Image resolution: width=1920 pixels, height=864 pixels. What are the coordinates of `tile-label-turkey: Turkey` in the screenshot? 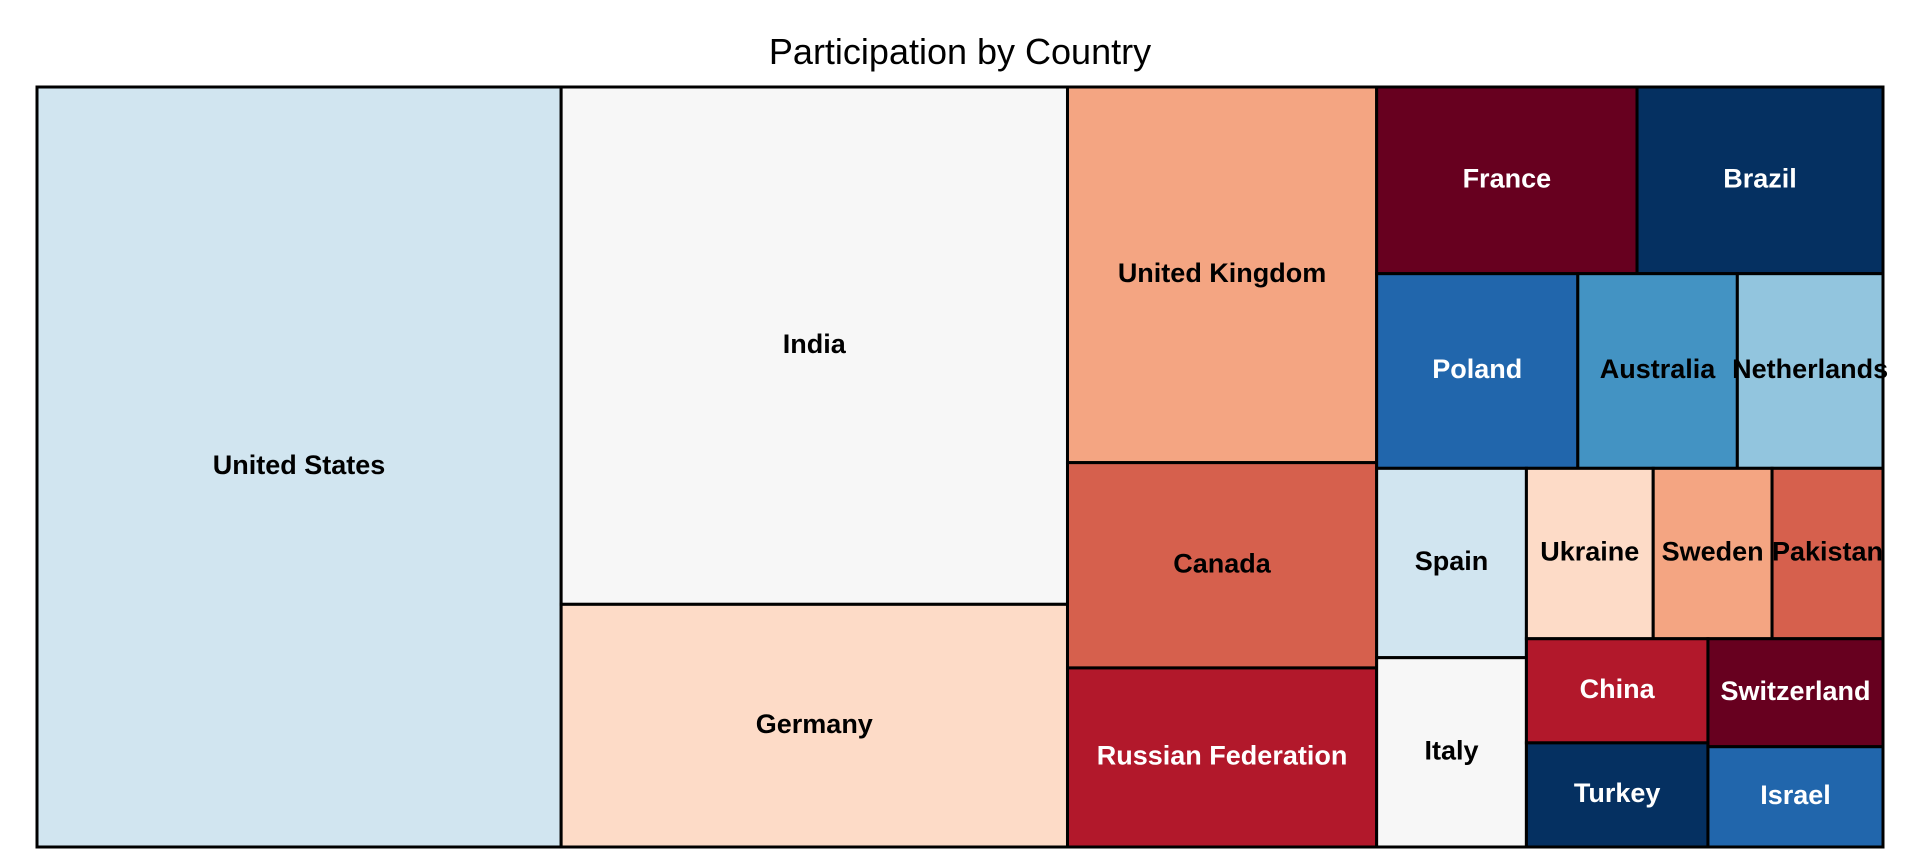 It's located at (1617, 793).